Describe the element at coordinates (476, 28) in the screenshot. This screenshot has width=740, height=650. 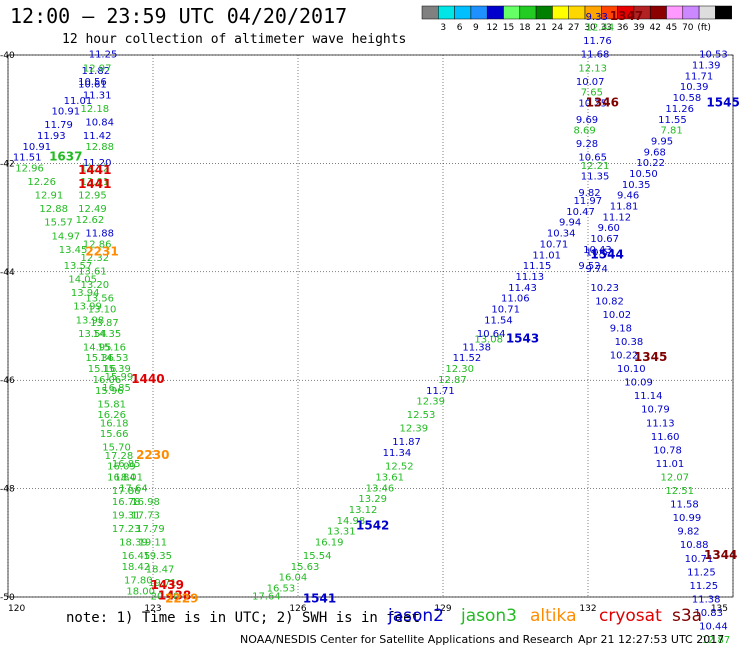
I see `colorbar-label: 9` at that location.